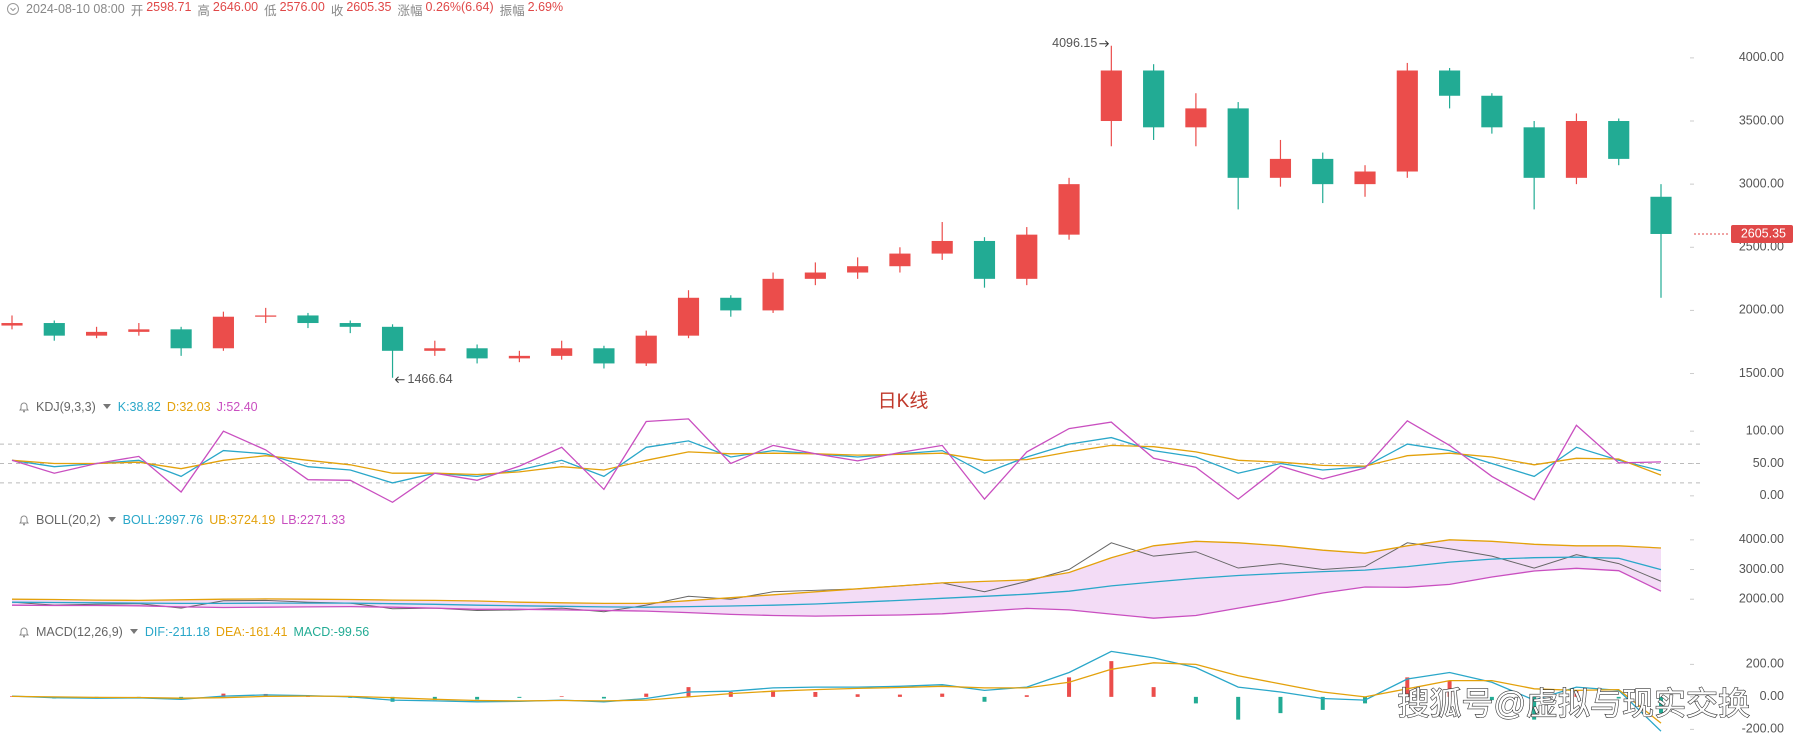 This screenshot has width=1797, height=744. Describe the element at coordinates (203, 10) in the screenshot. I see `quote-label: 高` at that location.